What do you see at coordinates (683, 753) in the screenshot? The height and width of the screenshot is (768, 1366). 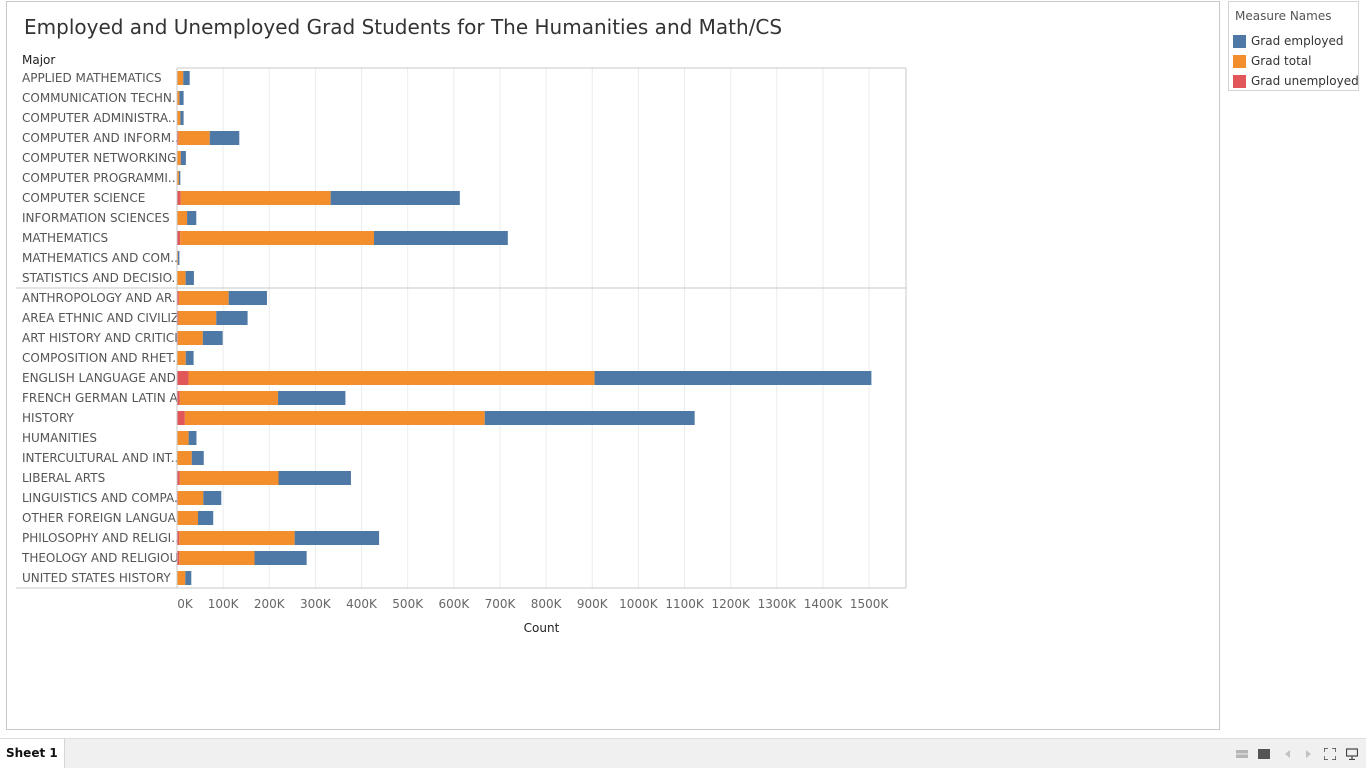 I see `sheet-tab-bar: Sheet 1` at bounding box center [683, 753].